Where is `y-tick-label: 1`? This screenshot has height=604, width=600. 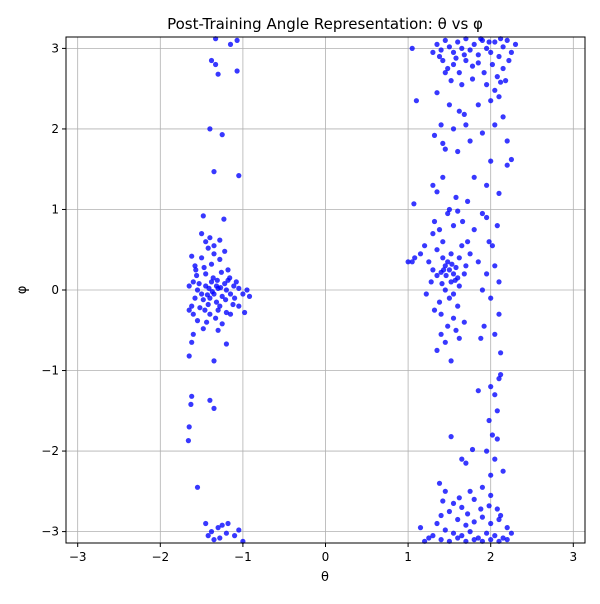 y-tick-label: 1 is located at coordinates (55, 209).